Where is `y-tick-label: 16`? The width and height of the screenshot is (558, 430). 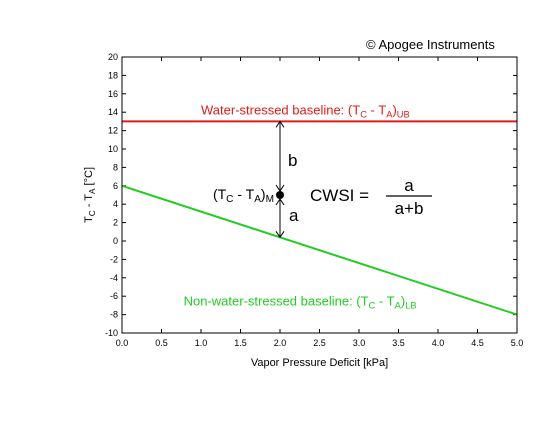 y-tick-label: 16 is located at coordinates (113, 94).